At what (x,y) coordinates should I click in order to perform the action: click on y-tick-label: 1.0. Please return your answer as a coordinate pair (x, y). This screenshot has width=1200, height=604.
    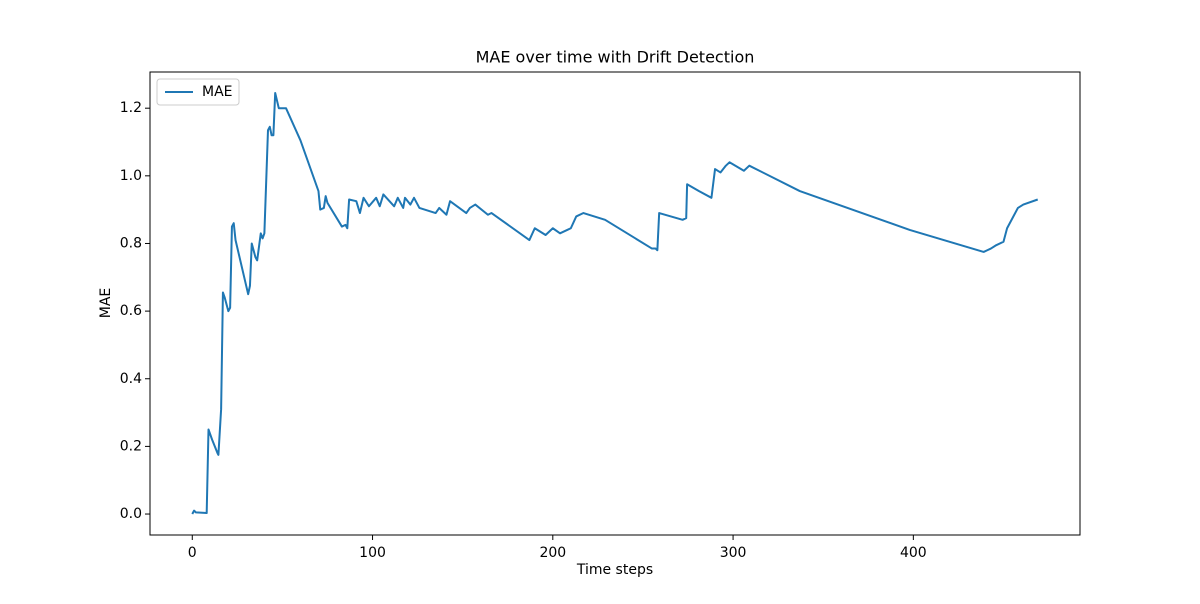
    Looking at the image, I should click on (131, 176).